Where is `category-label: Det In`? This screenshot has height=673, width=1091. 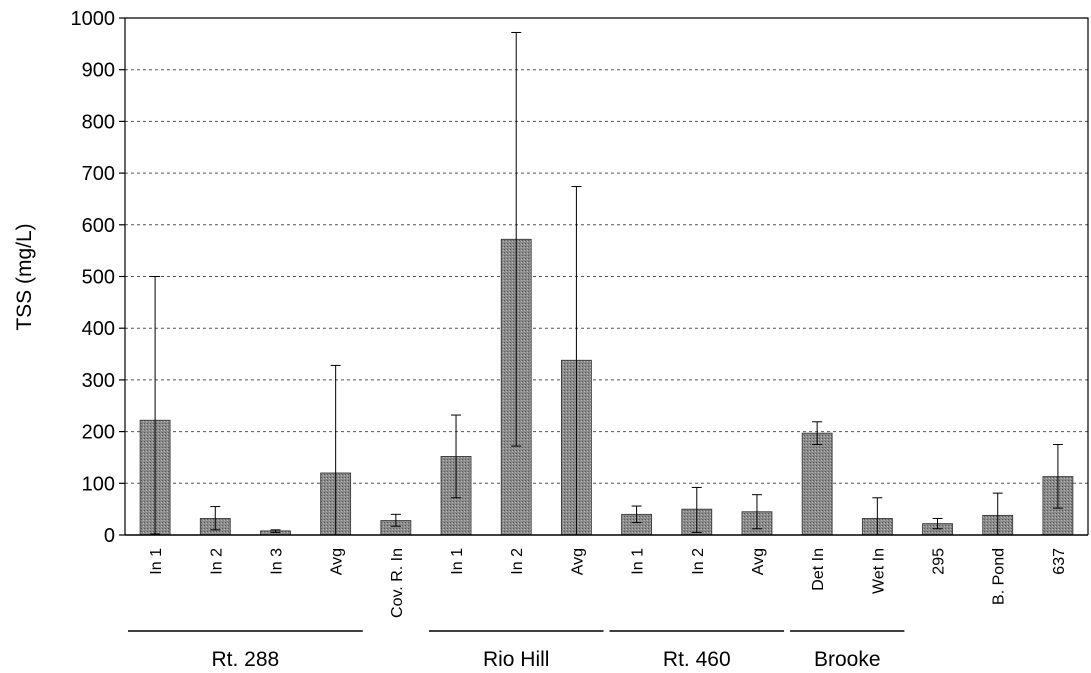
category-label: Det In is located at coordinates (818, 569).